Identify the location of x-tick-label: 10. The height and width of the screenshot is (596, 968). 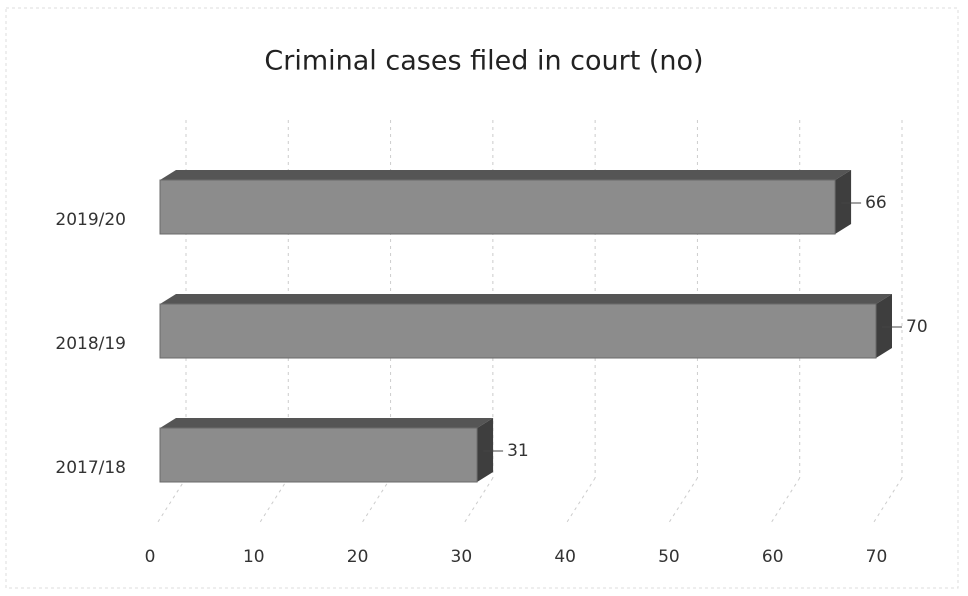
(254, 557).